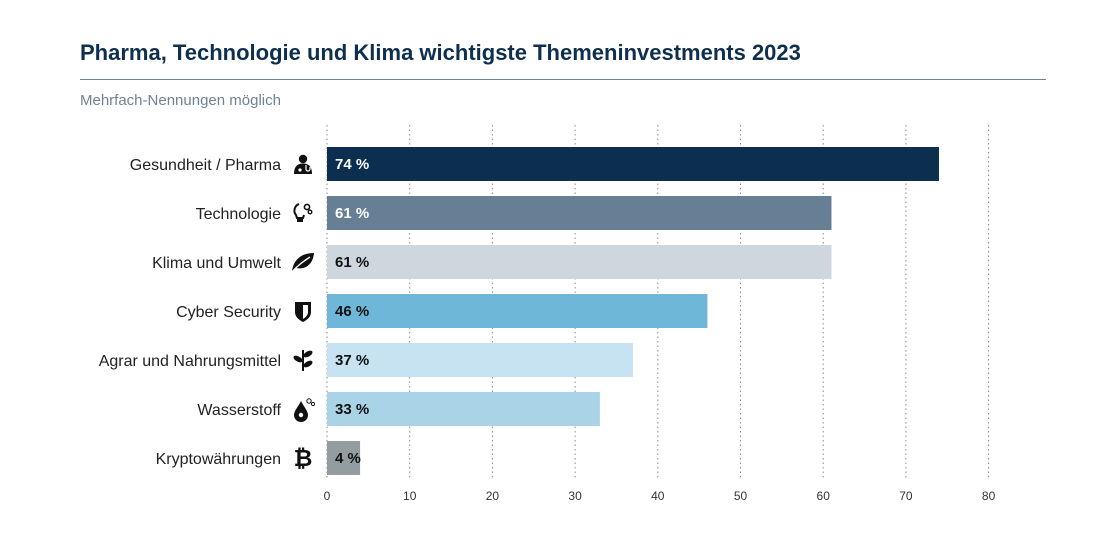  What do you see at coordinates (352, 409) in the screenshot?
I see `value-label: 33 %` at bounding box center [352, 409].